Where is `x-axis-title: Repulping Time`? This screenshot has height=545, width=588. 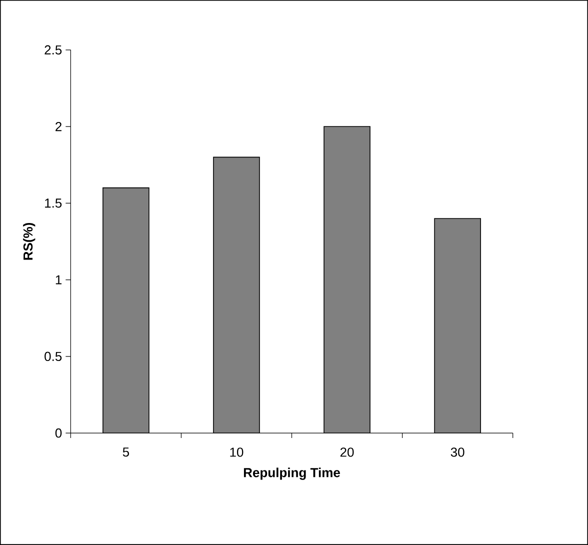
x-axis-title: Repulping Time is located at coordinates (292, 474).